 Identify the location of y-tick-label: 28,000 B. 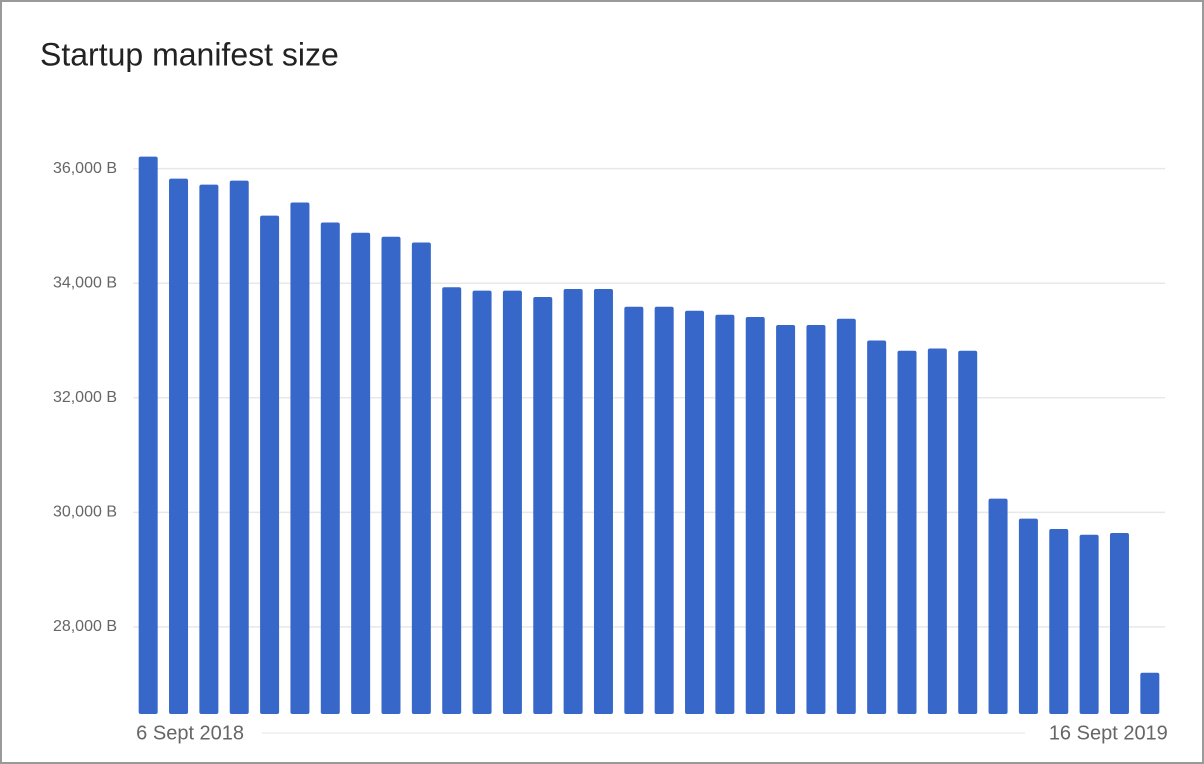
(85, 626).